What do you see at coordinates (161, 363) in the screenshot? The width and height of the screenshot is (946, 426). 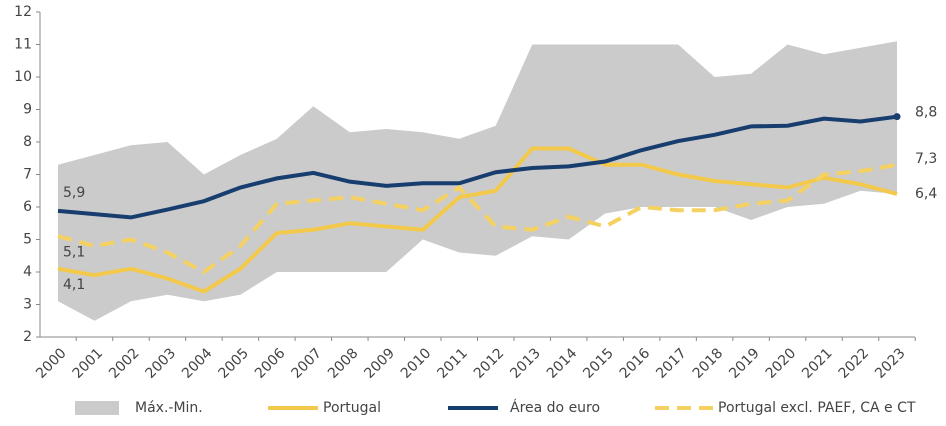 I see `x-tick-label: 2003` at bounding box center [161, 363].